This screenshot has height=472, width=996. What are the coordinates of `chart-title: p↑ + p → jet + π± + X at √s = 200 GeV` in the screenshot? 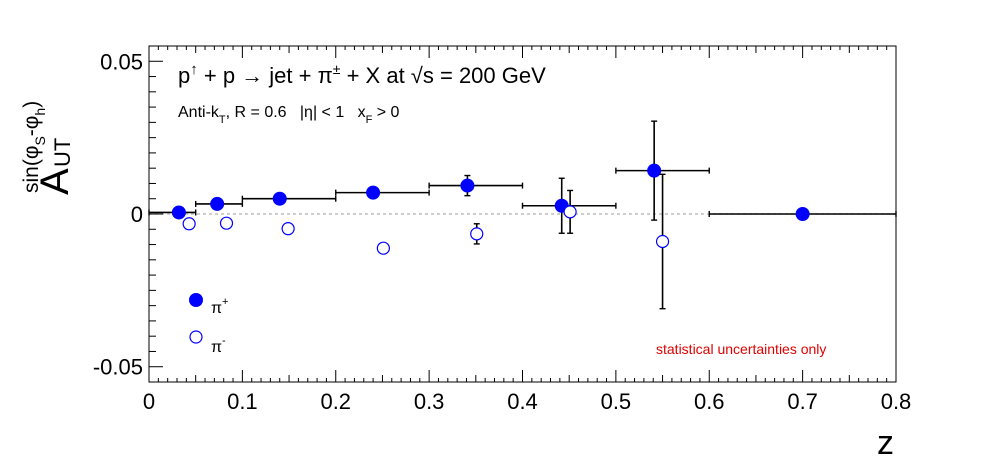 It's located at (362, 74).